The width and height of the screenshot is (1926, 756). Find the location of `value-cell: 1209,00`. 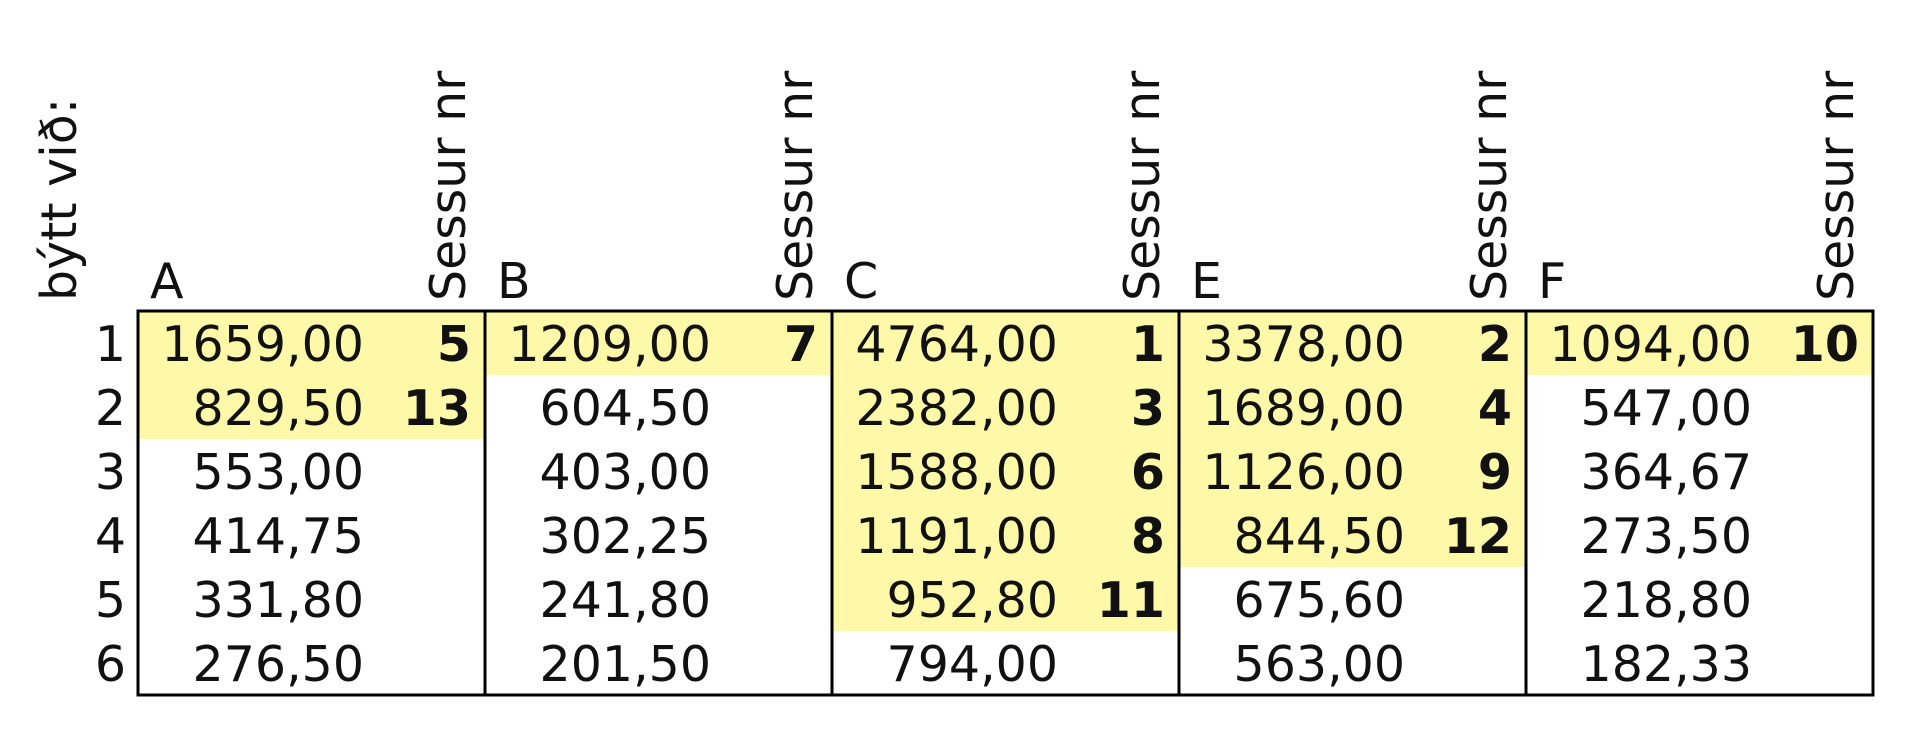

value-cell: 1209,00 is located at coordinates (609, 344).